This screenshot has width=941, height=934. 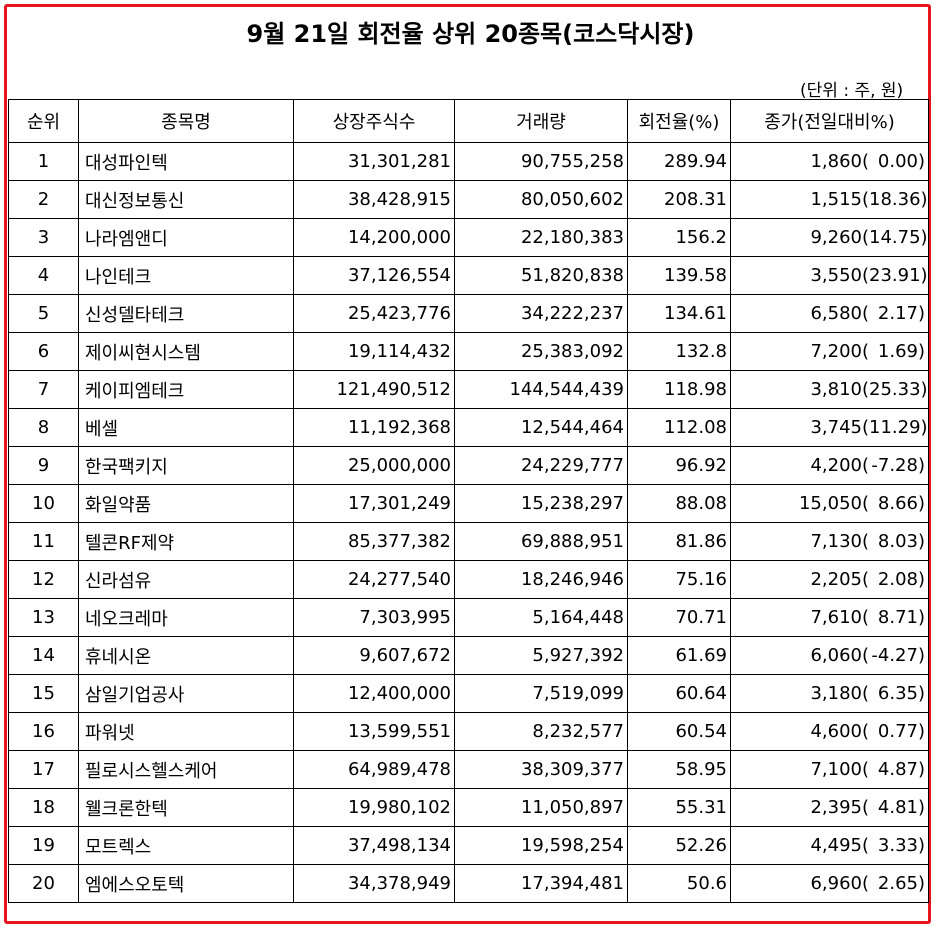 What do you see at coordinates (829, 121) in the screenshot?
I see `header-close-price: 종가(전일대비%)` at bounding box center [829, 121].